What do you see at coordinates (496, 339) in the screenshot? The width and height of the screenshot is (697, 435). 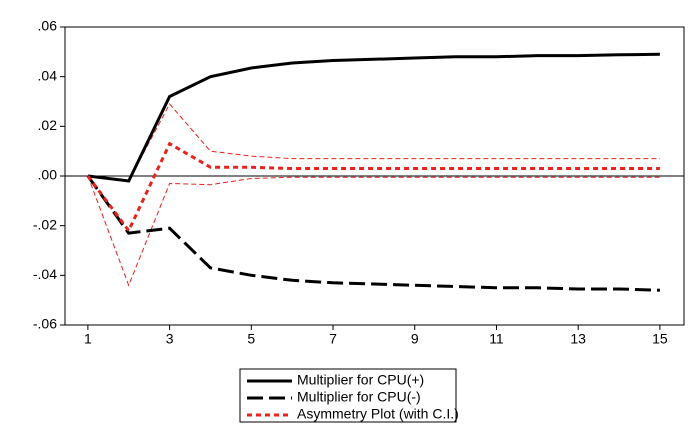 I see `x-tick-label: 11` at bounding box center [496, 339].